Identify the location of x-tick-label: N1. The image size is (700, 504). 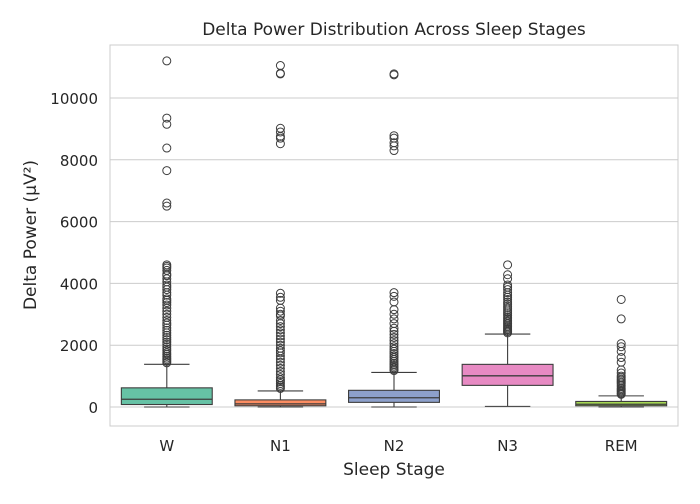
(280, 446).